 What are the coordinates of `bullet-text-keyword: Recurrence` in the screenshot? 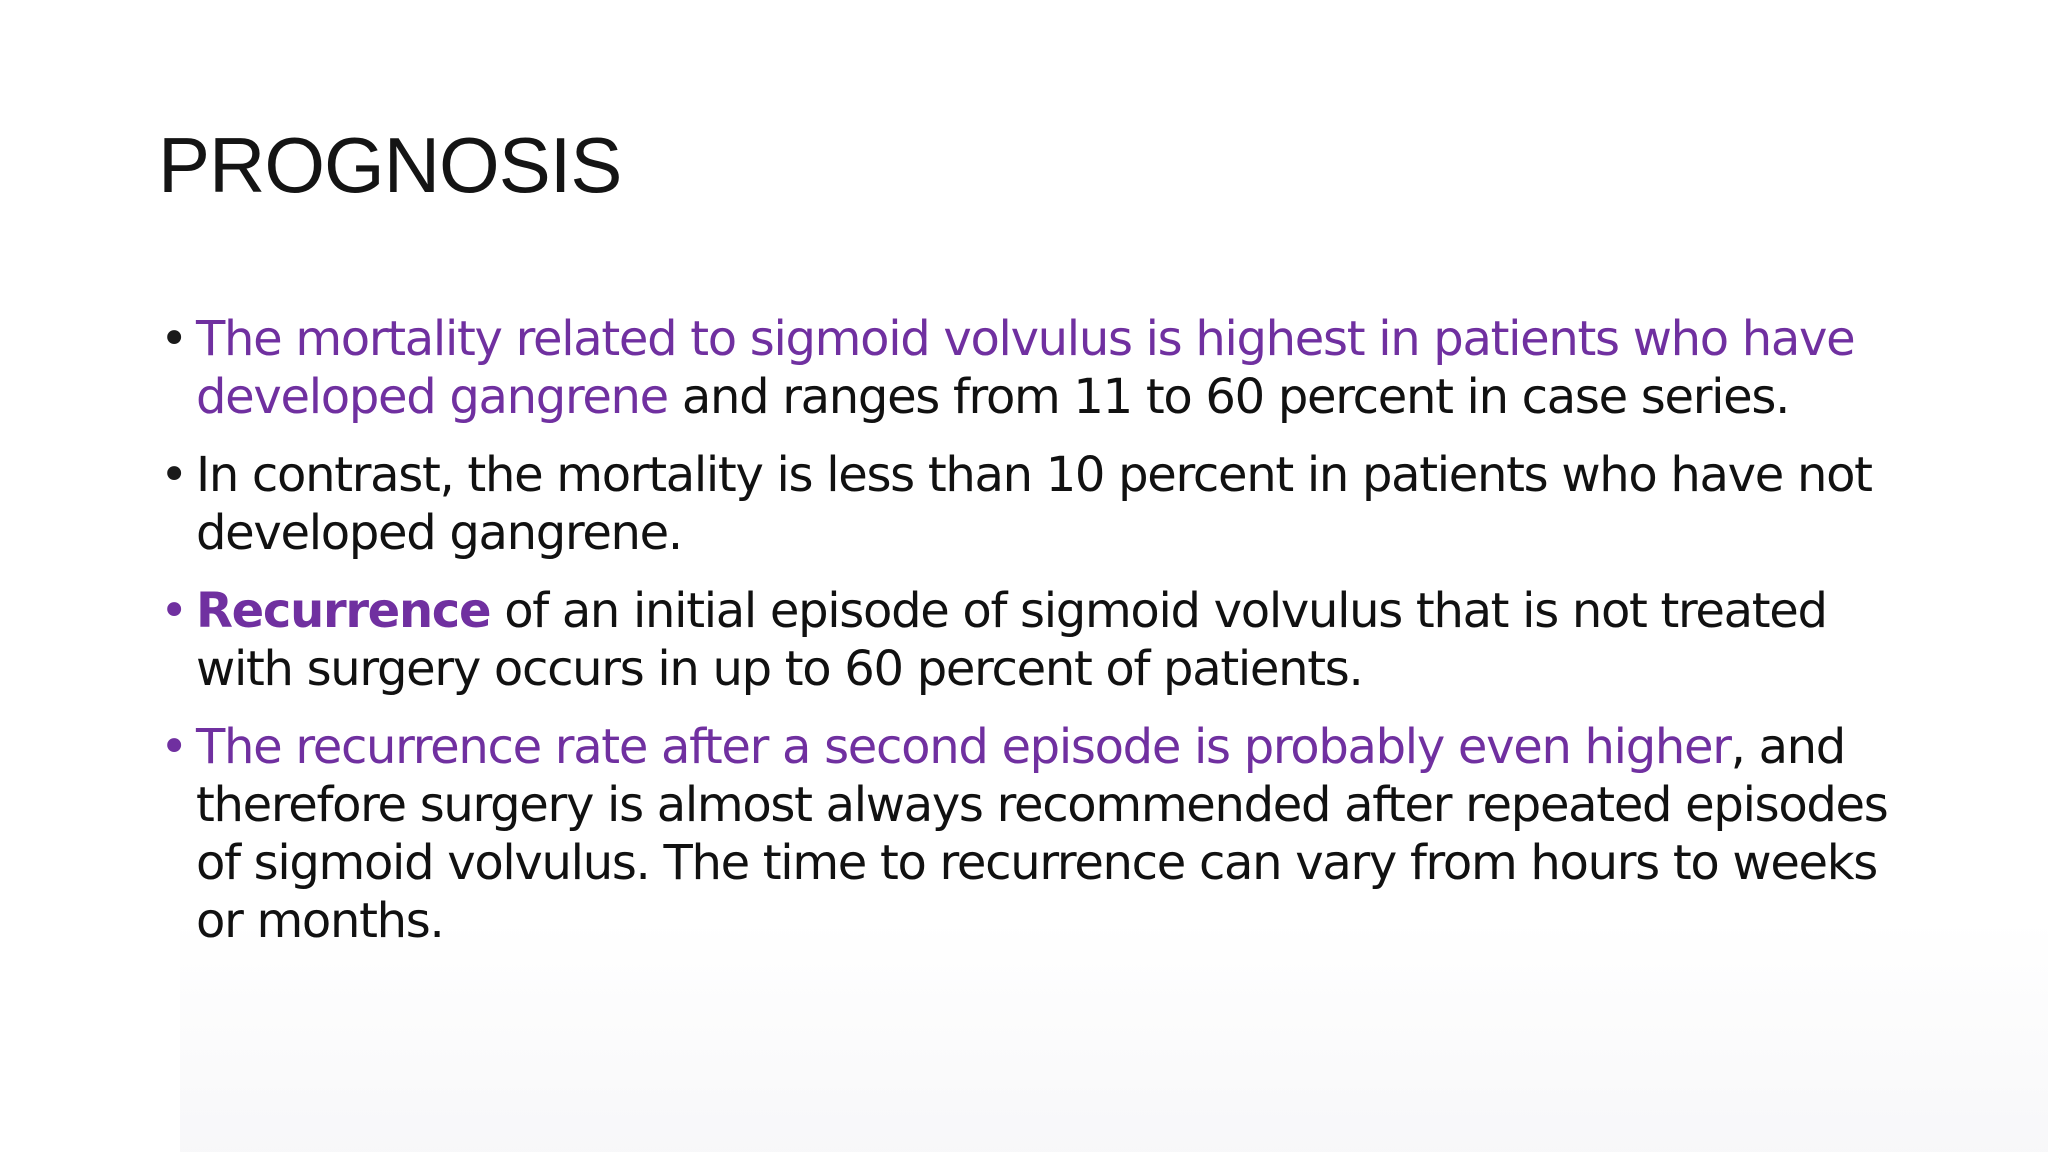 It's located at (344, 611).